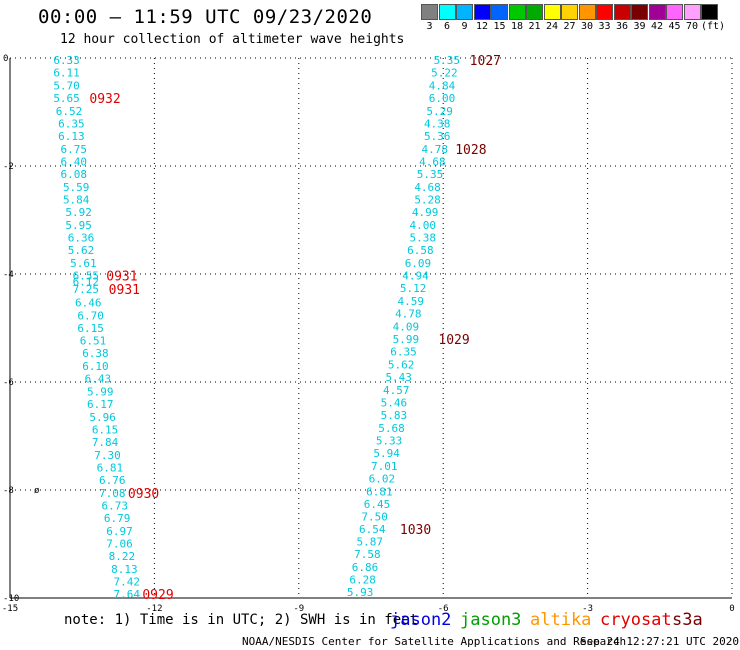 The width and height of the screenshot is (740, 650). What do you see at coordinates (410, 301) in the screenshot?
I see `wave-height-value: 4.59` at bounding box center [410, 301].